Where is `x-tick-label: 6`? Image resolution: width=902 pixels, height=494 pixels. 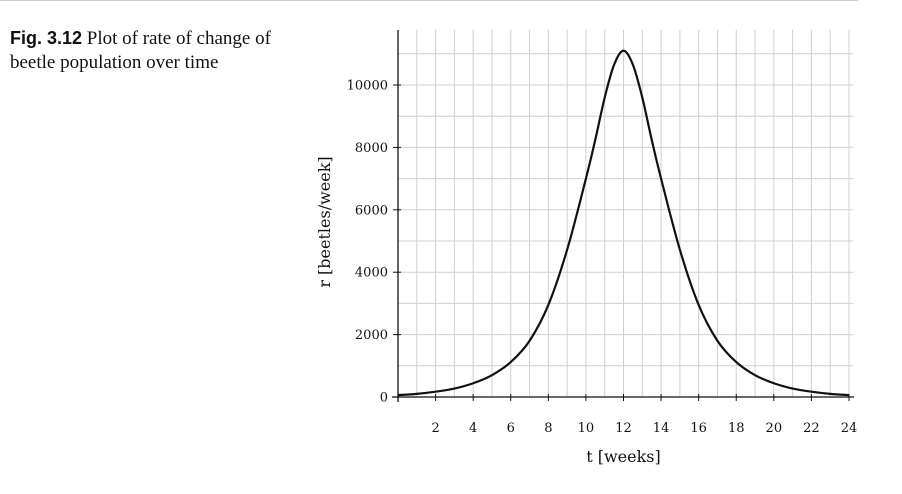
x-tick-label: 6 is located at coordinates (511, 428).